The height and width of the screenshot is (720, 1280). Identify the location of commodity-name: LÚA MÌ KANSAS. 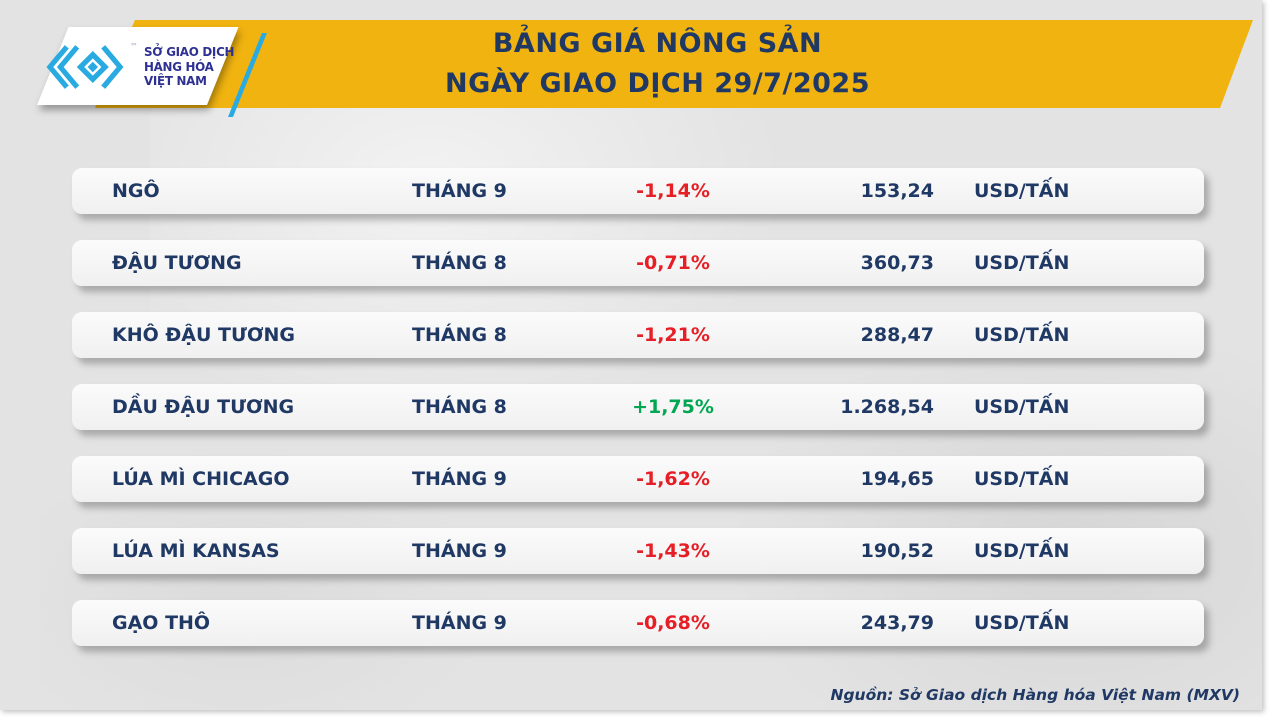
(196, 551).